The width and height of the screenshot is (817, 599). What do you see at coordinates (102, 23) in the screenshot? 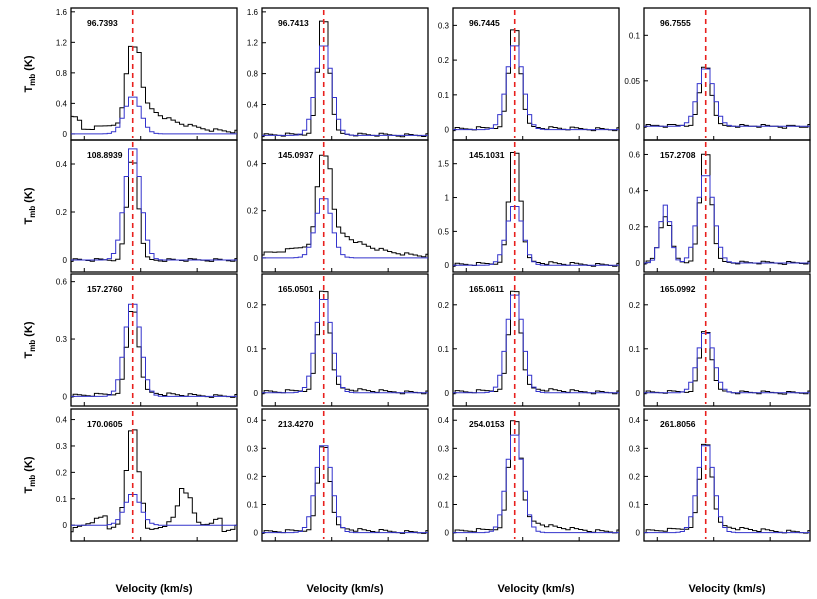
I see `panel-label: 96.7393` at bounding box center [102, 23].